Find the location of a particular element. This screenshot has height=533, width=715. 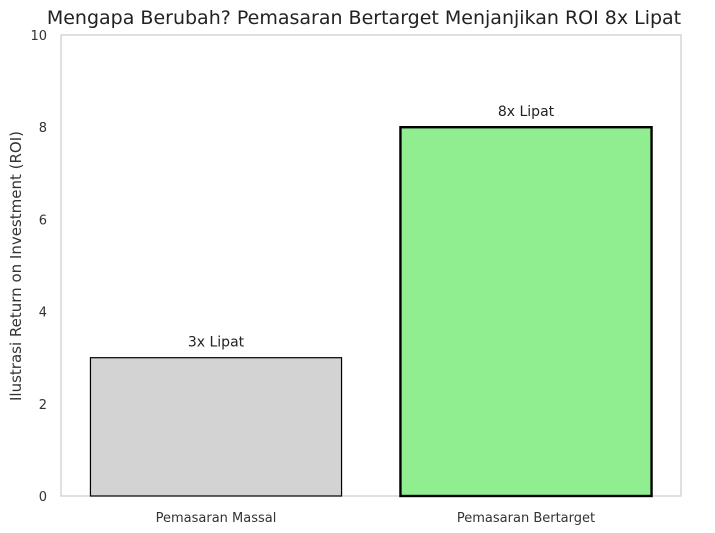

y-tick-label: 10 is located at coordinates (38, 36).